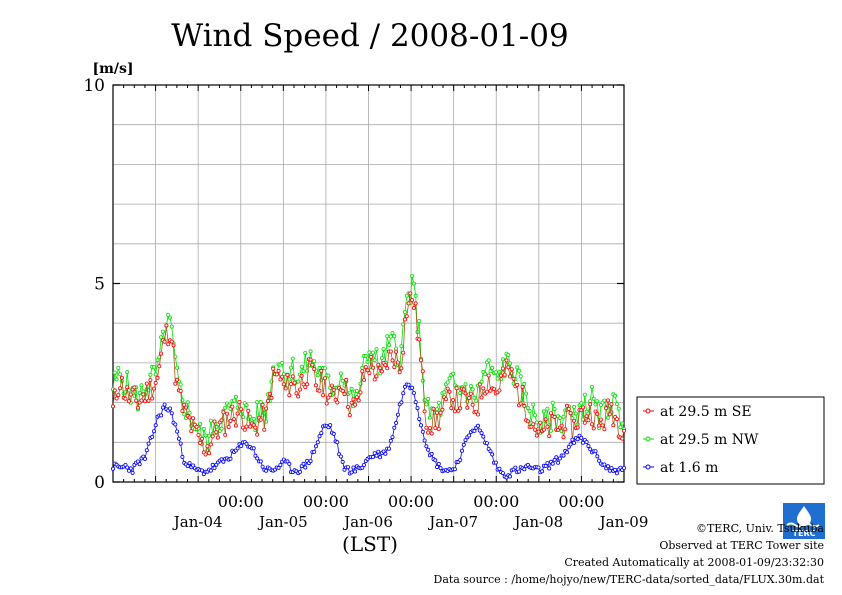  I want to click on x-date-label: Jan-05, so click(282, 522).